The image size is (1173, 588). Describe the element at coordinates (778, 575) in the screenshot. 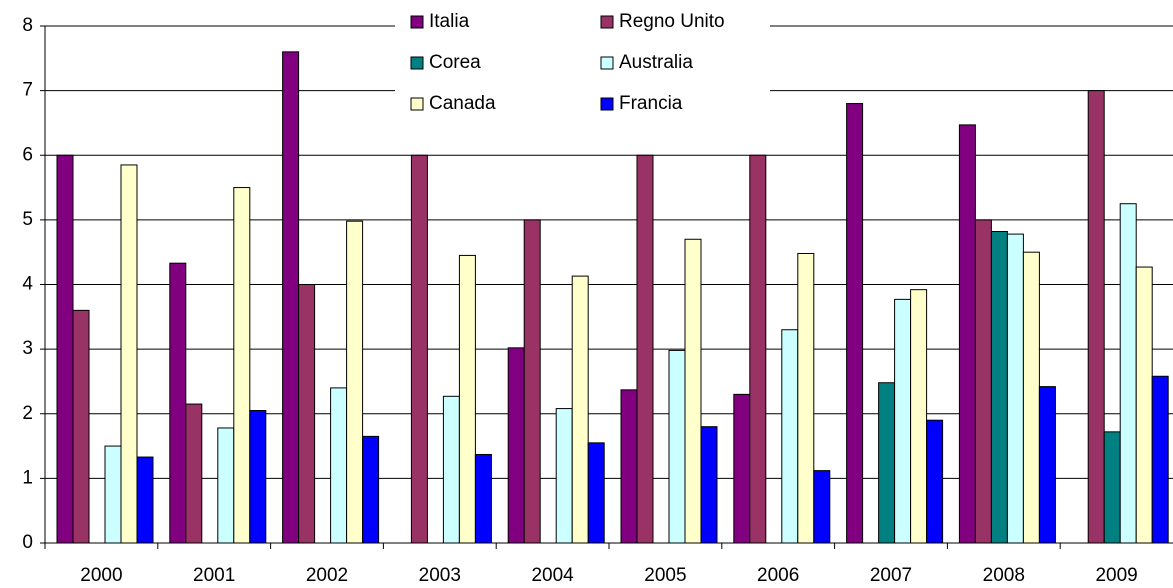

I see `x-tick-label: 2006` at that location.